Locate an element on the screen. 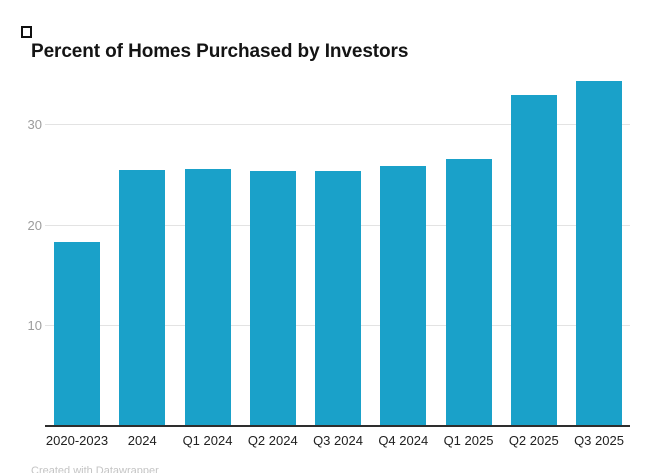 The image size is (647, 473). bar-q2-2024 is located at coordinates (272, 298).